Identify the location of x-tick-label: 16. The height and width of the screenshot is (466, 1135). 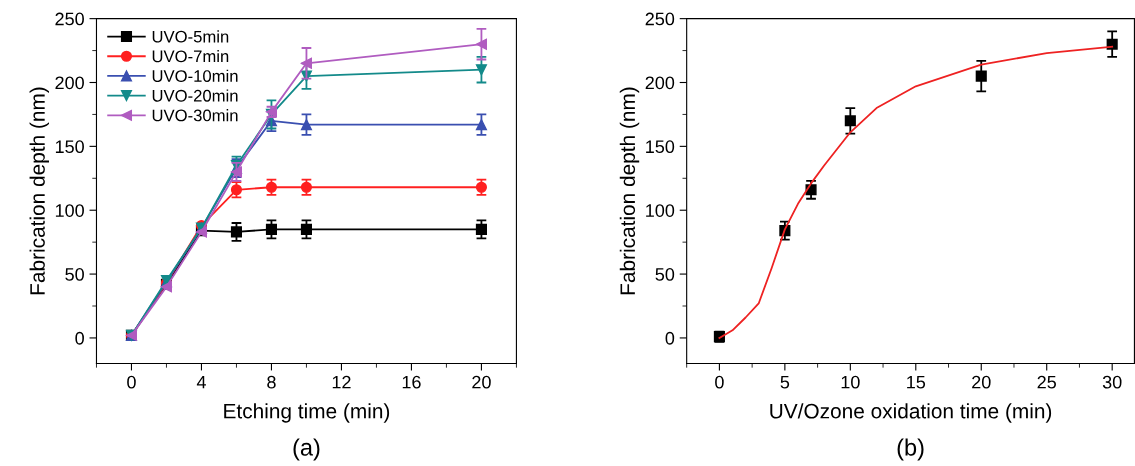
(411, 382).